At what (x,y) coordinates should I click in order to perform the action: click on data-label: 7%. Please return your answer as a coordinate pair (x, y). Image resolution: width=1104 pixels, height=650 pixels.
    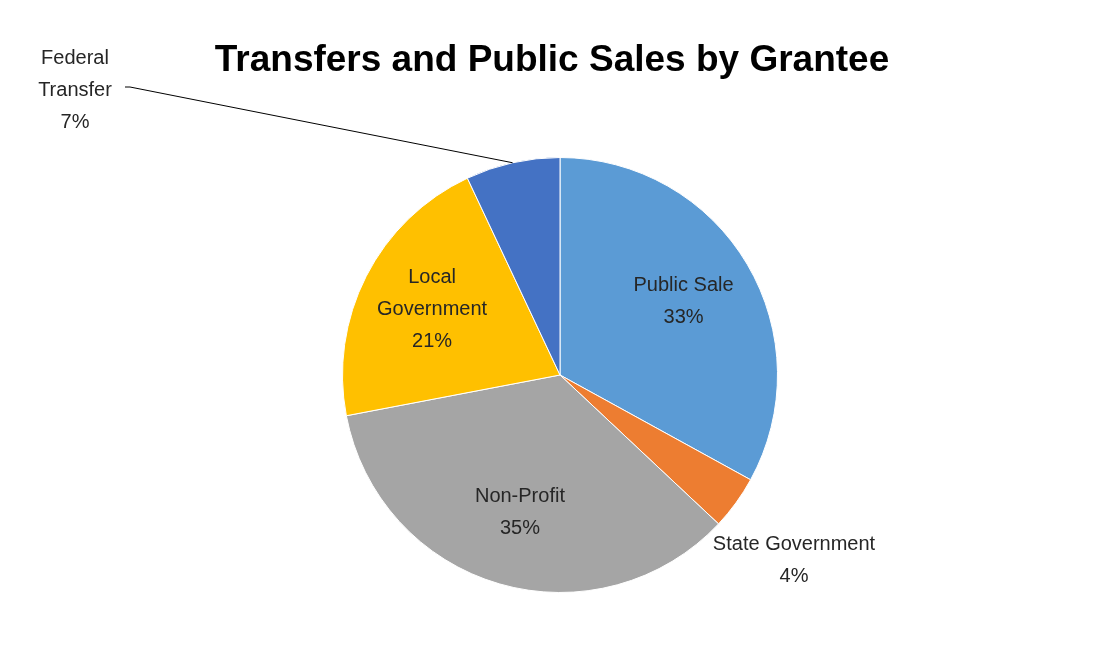
    Looking at the image, I should click on (75, 120).